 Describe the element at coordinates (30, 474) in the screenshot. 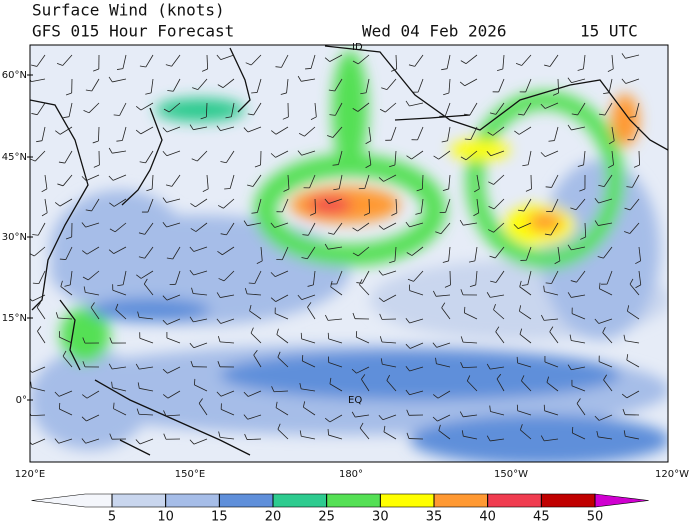

I see `lon-label: 120°E` at that location.